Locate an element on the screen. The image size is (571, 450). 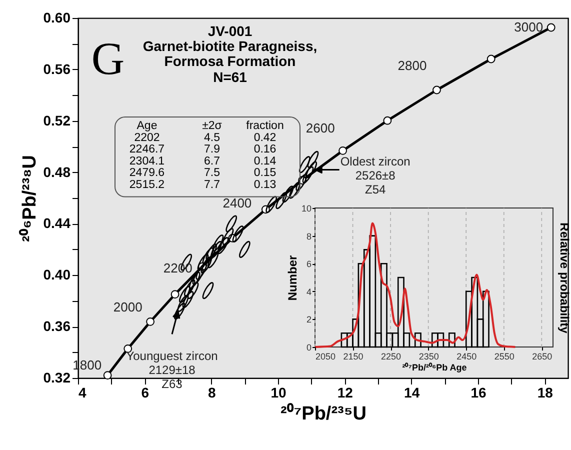
annotation: 2200 is located at coordinates (177, 268).